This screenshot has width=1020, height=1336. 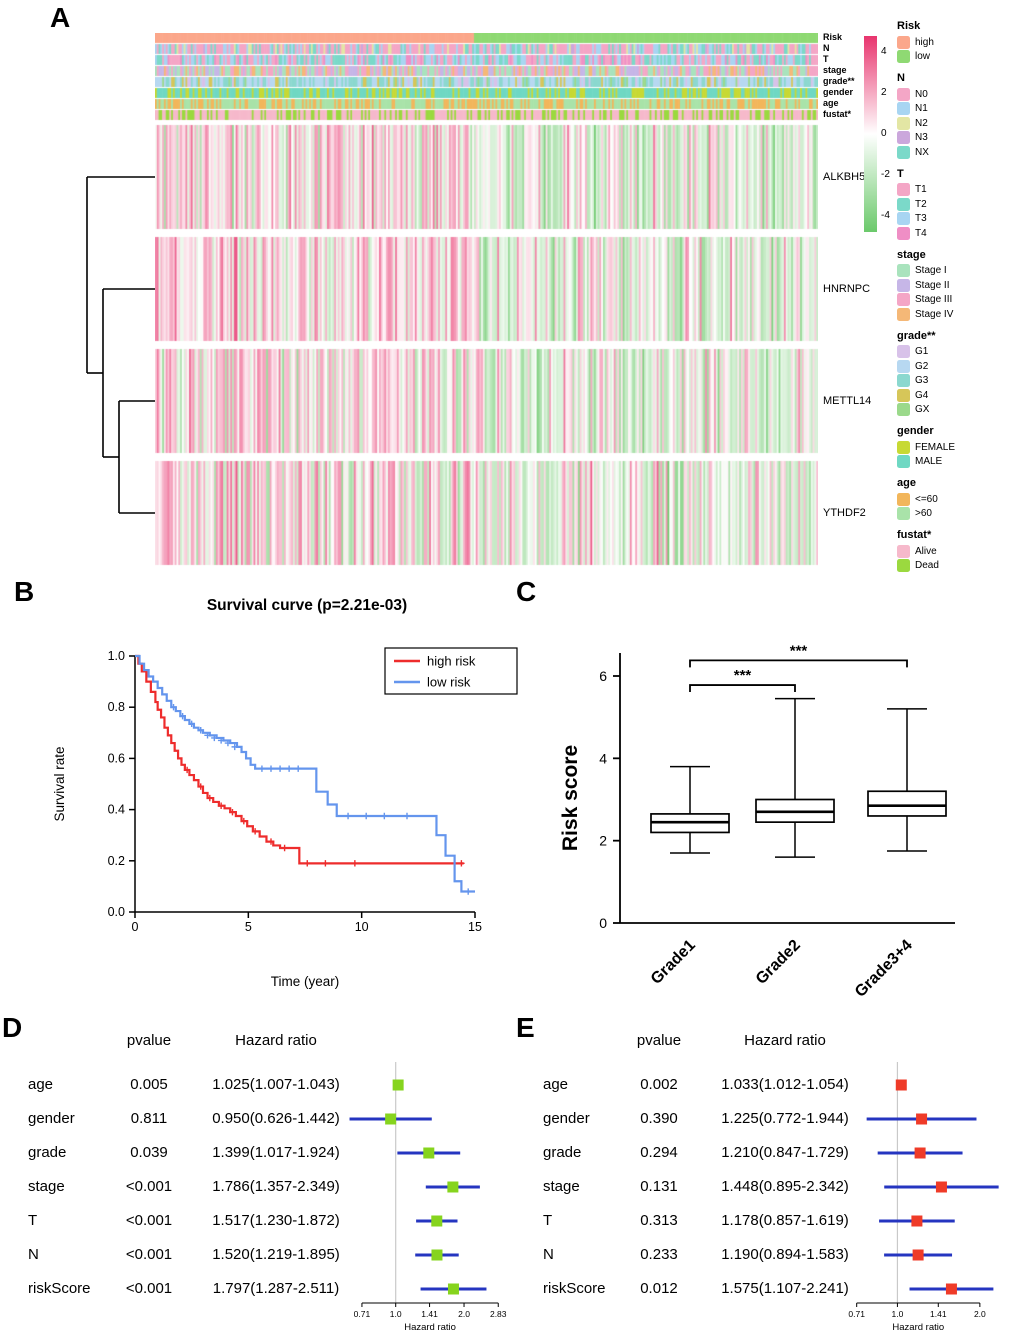 What do you see at coordinates (926, 499) in the screenshot?
I see `legend-label: <=60` at bounding box center [926, 499].